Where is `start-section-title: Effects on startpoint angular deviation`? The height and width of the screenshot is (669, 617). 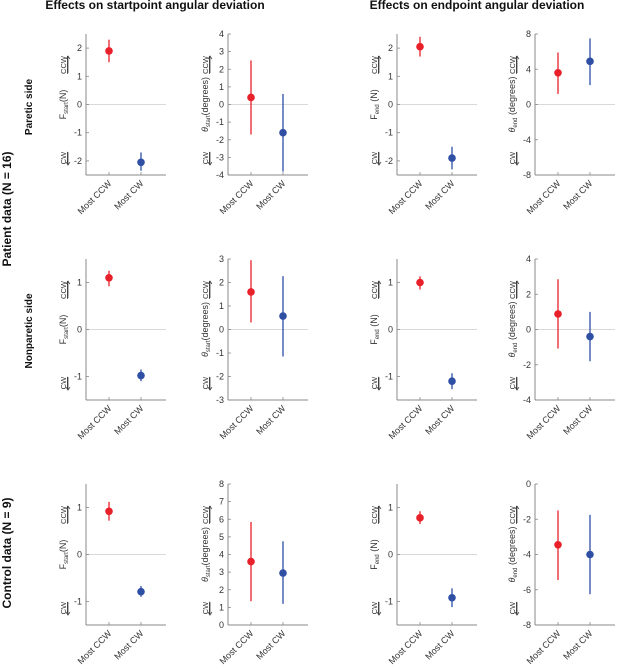
start-section-title: Effects on startpoint angular deviation is located at coordinates (154, 6).